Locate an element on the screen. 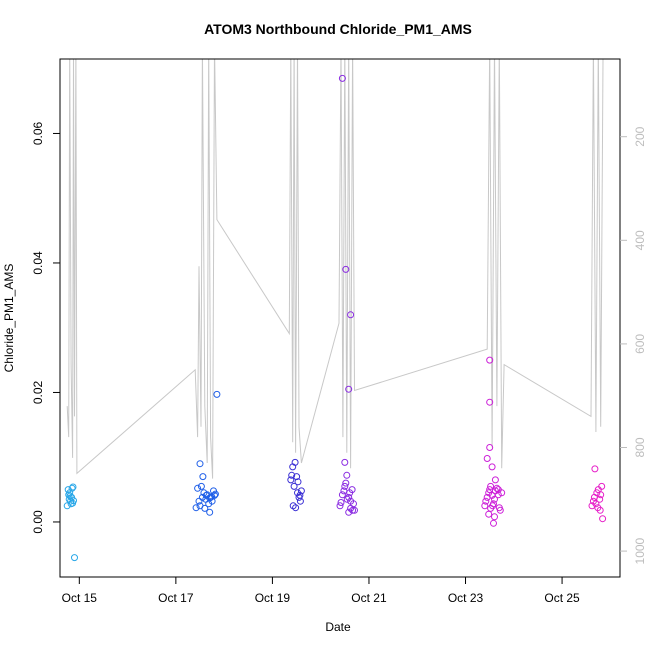  y2-tick-label: 200 is located at coordinates (640, 136).